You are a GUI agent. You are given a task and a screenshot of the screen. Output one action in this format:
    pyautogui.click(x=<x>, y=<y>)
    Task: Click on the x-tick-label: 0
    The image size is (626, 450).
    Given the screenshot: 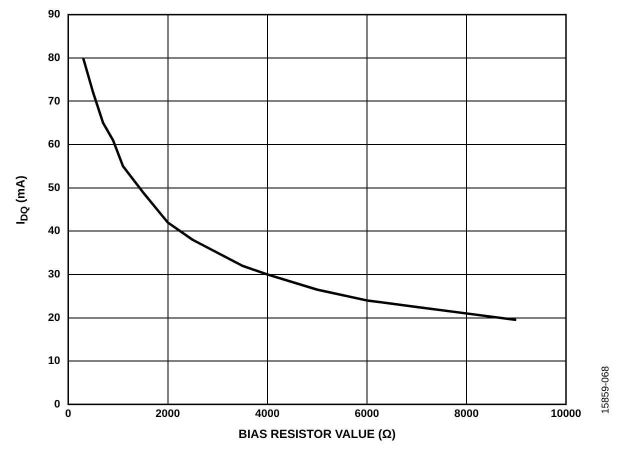 What is the action you would take?
    pyautogui.click(x=68, y=414)
    